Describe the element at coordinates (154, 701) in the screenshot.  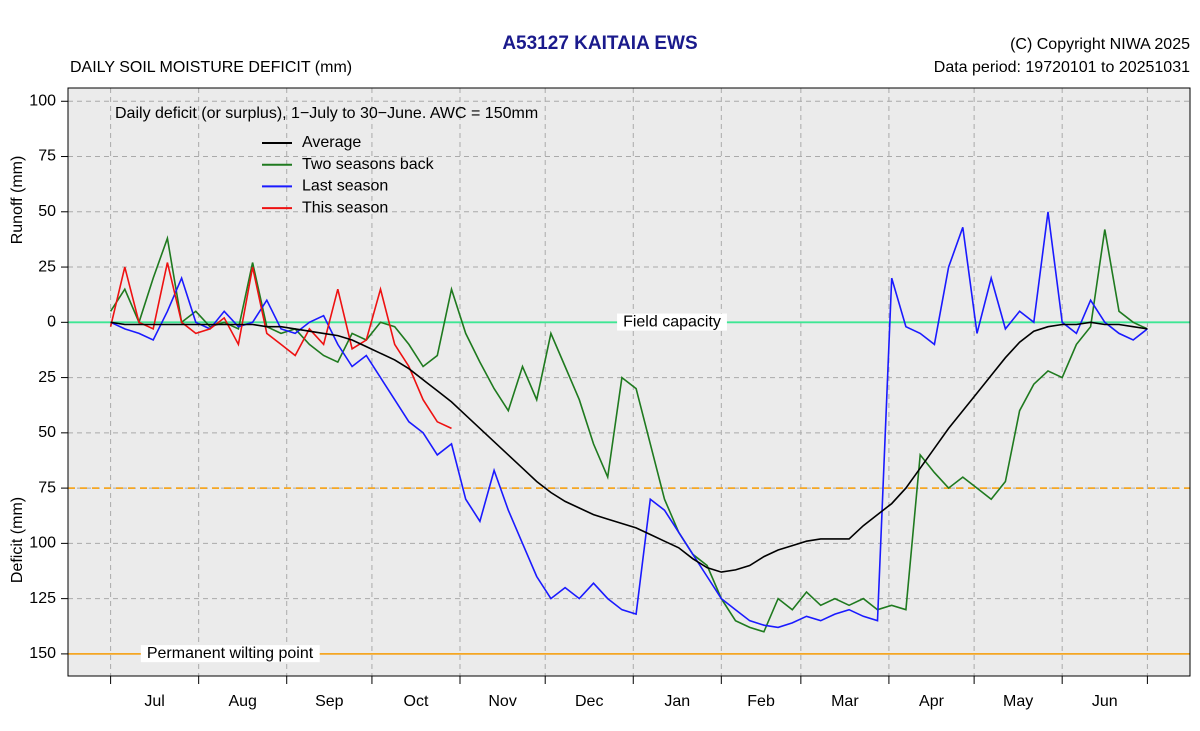
I see `x-tick-label: Jul` at that location.